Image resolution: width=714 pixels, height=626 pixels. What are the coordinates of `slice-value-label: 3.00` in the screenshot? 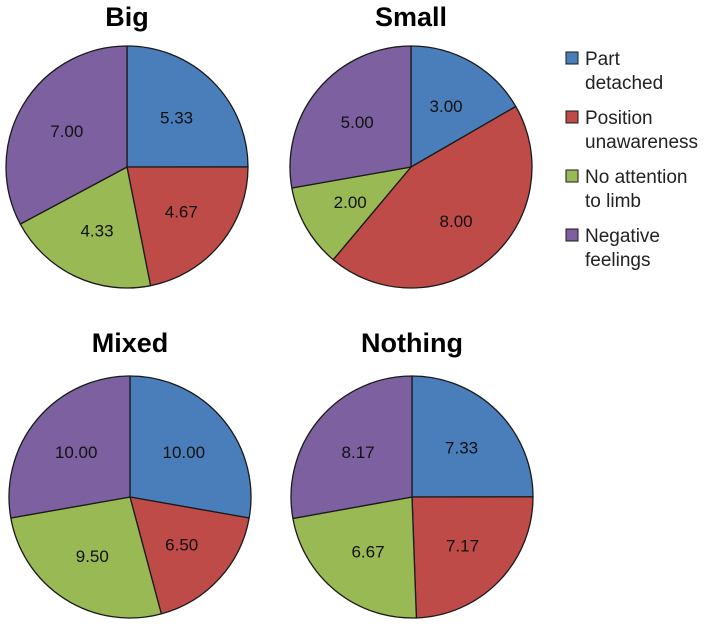 It's located at (446, 106).